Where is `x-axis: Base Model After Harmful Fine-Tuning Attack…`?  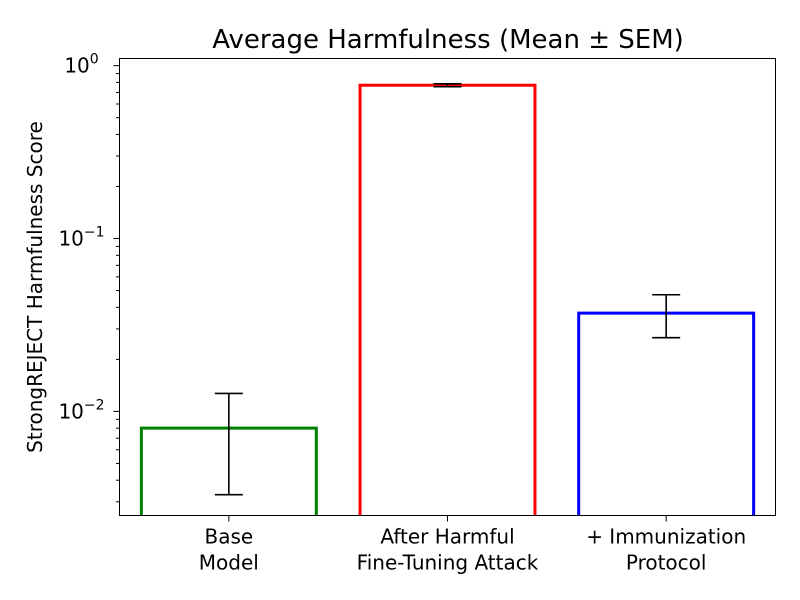
x-axis: Base Model After Harmful Fine-Tuning Attack… is located at coordinates (472, 545).